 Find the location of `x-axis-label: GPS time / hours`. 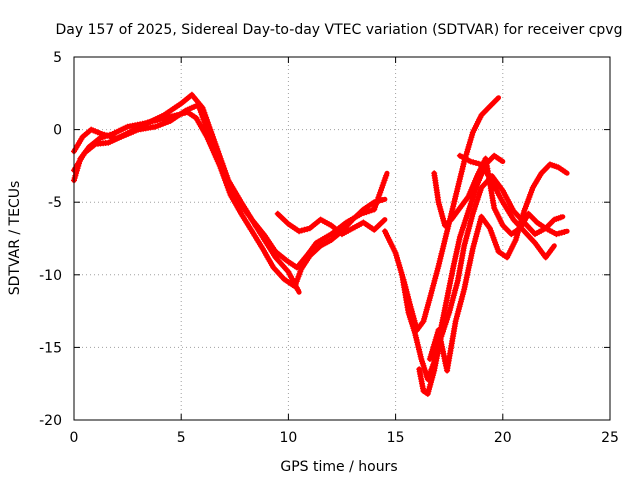

x-axis-label: GPS time / hours is located at coordinates (338, 467).